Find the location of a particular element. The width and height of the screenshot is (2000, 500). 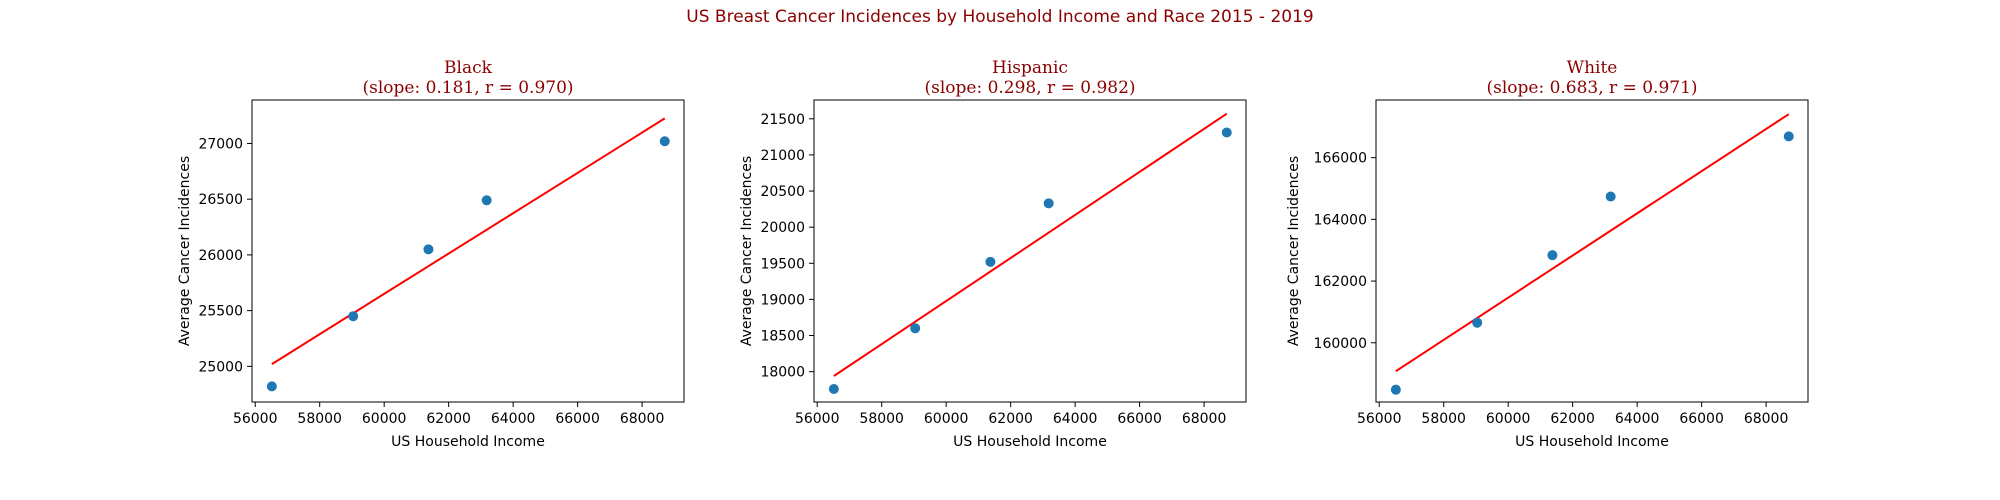

panel-subtitle: (slope: 0.683, r = 0.971) is located at coordinates (1591, 88).